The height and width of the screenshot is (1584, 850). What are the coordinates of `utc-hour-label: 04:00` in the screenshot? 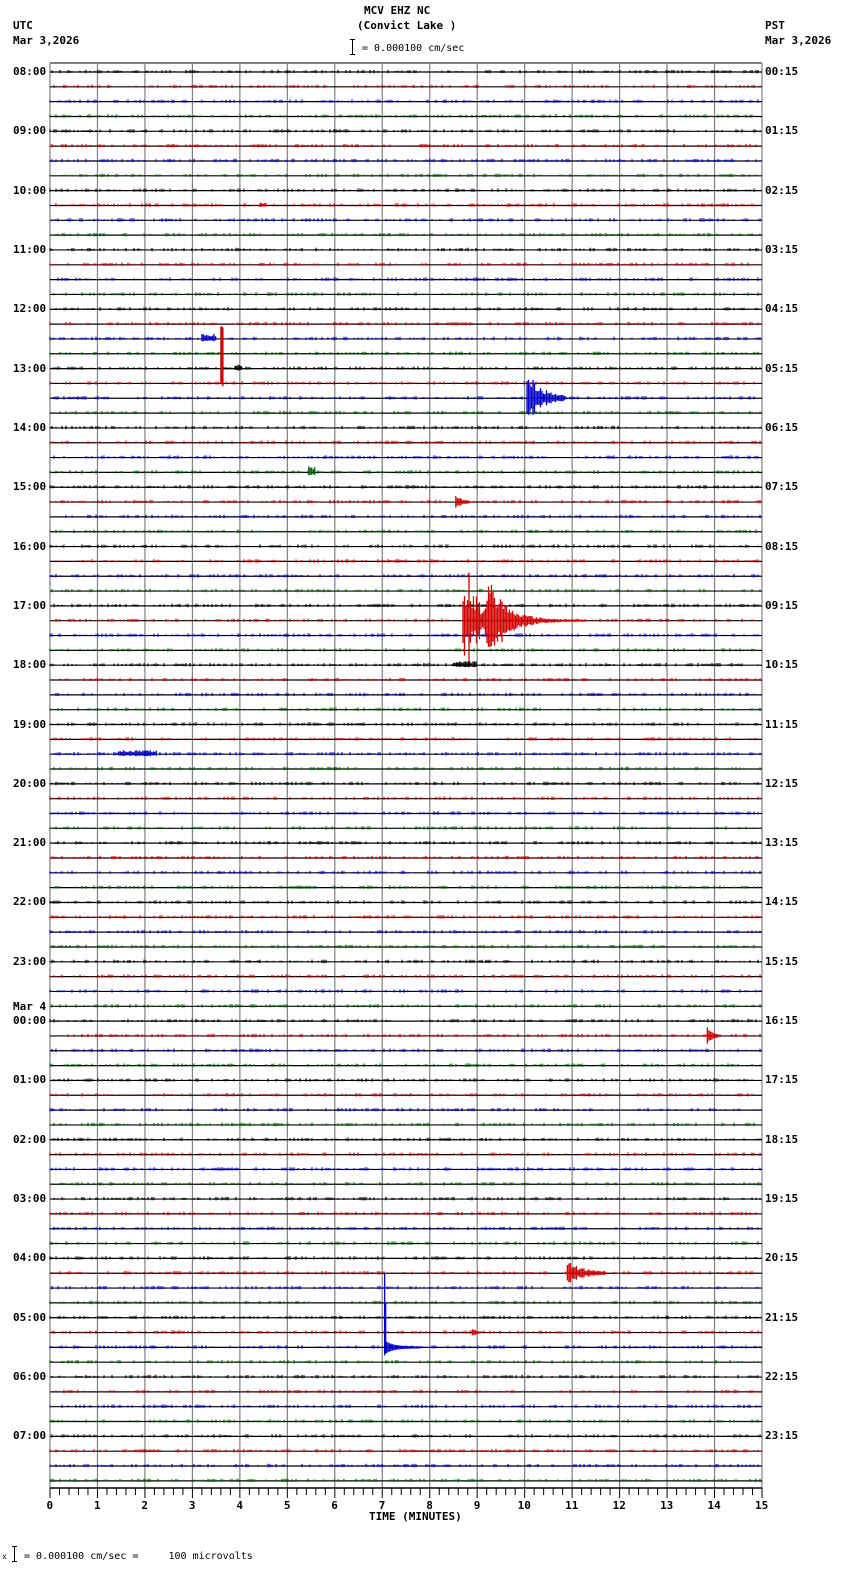 It's located at (30, 1258).